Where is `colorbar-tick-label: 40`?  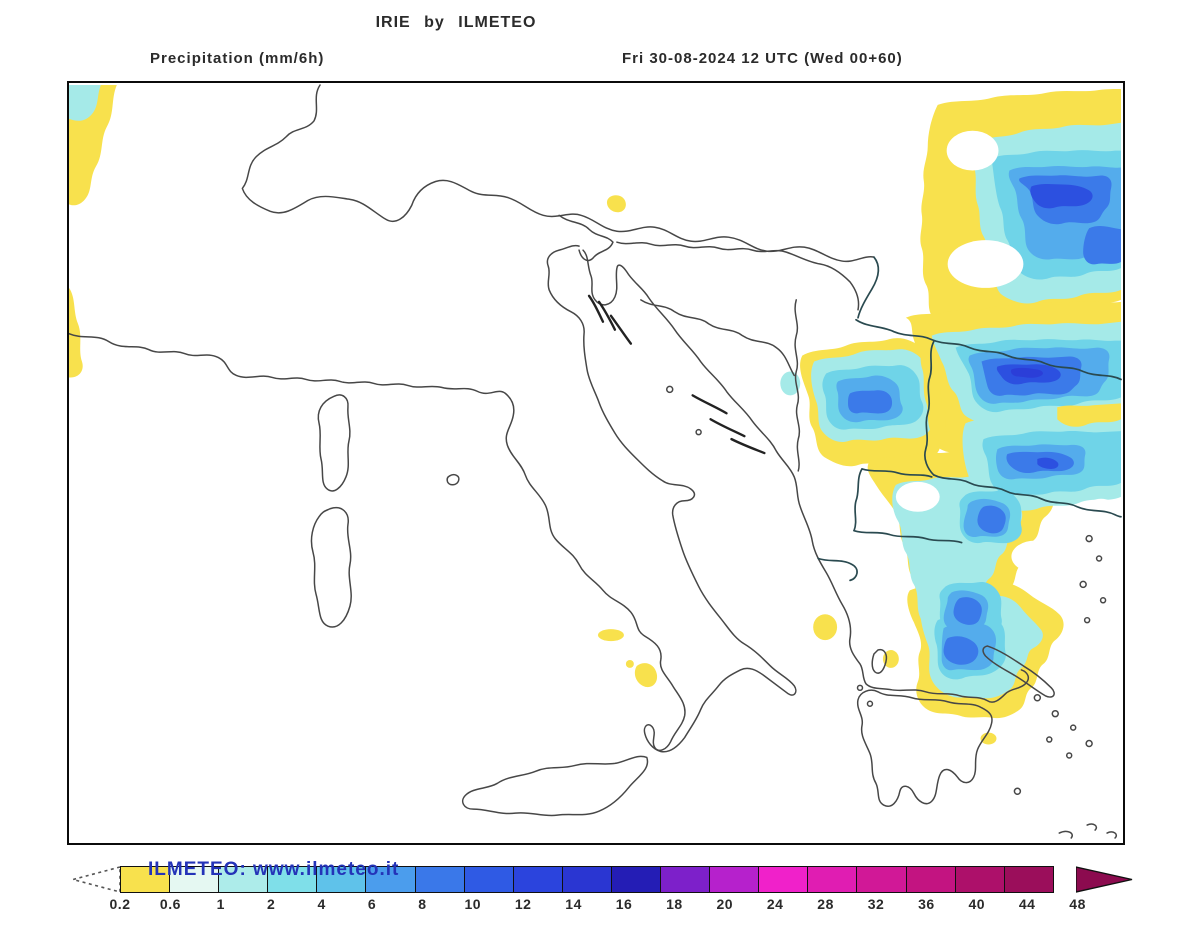 colorbar-tick-label: 40 is located at coordinates (977, 904).